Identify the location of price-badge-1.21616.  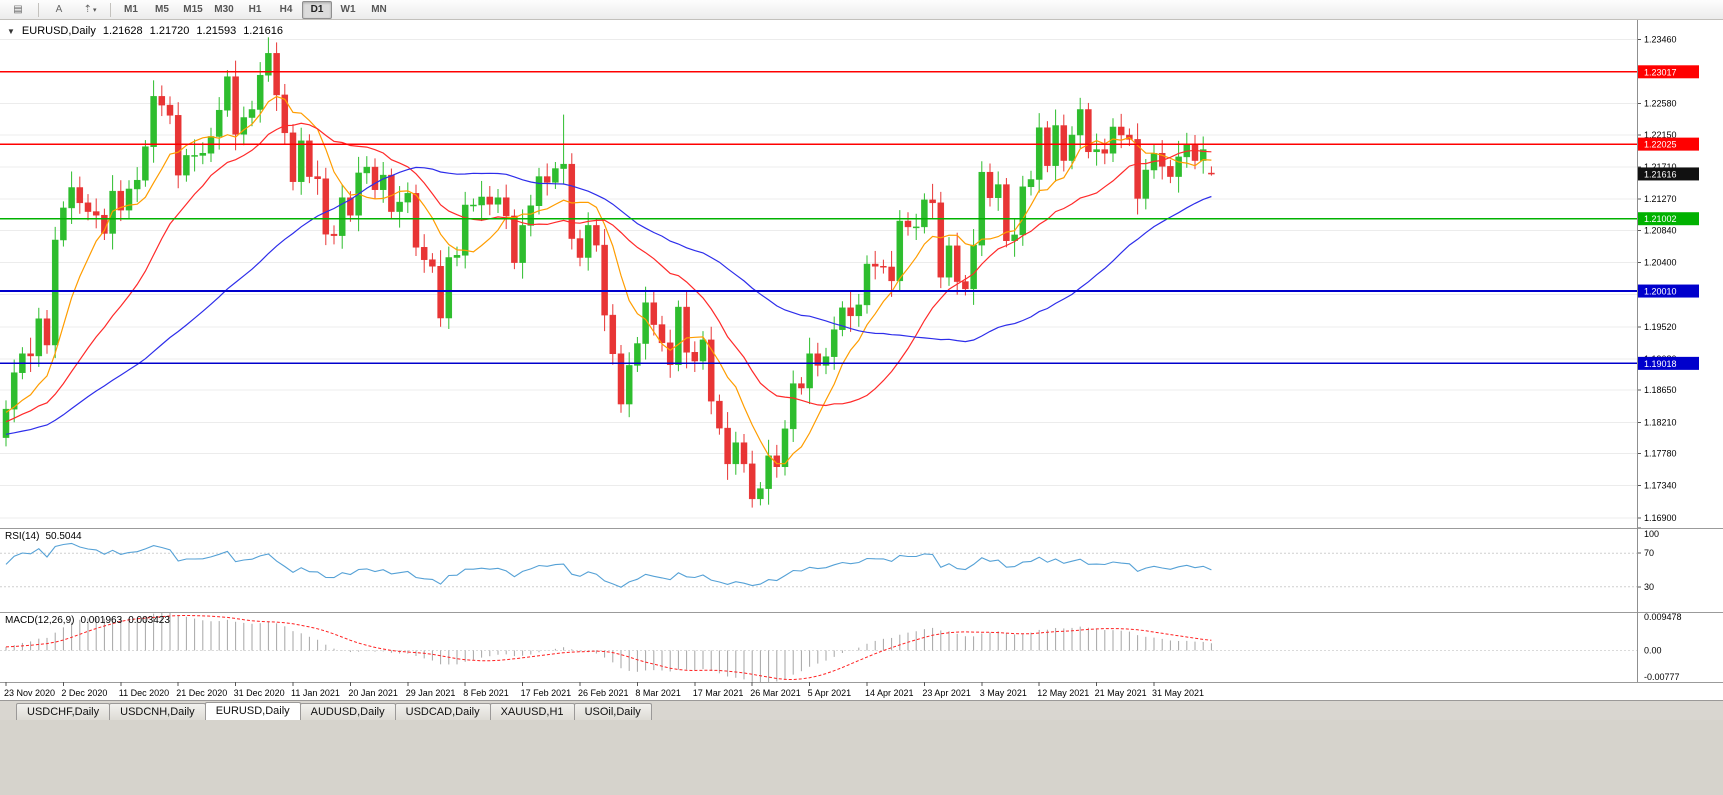
(1668, 174).